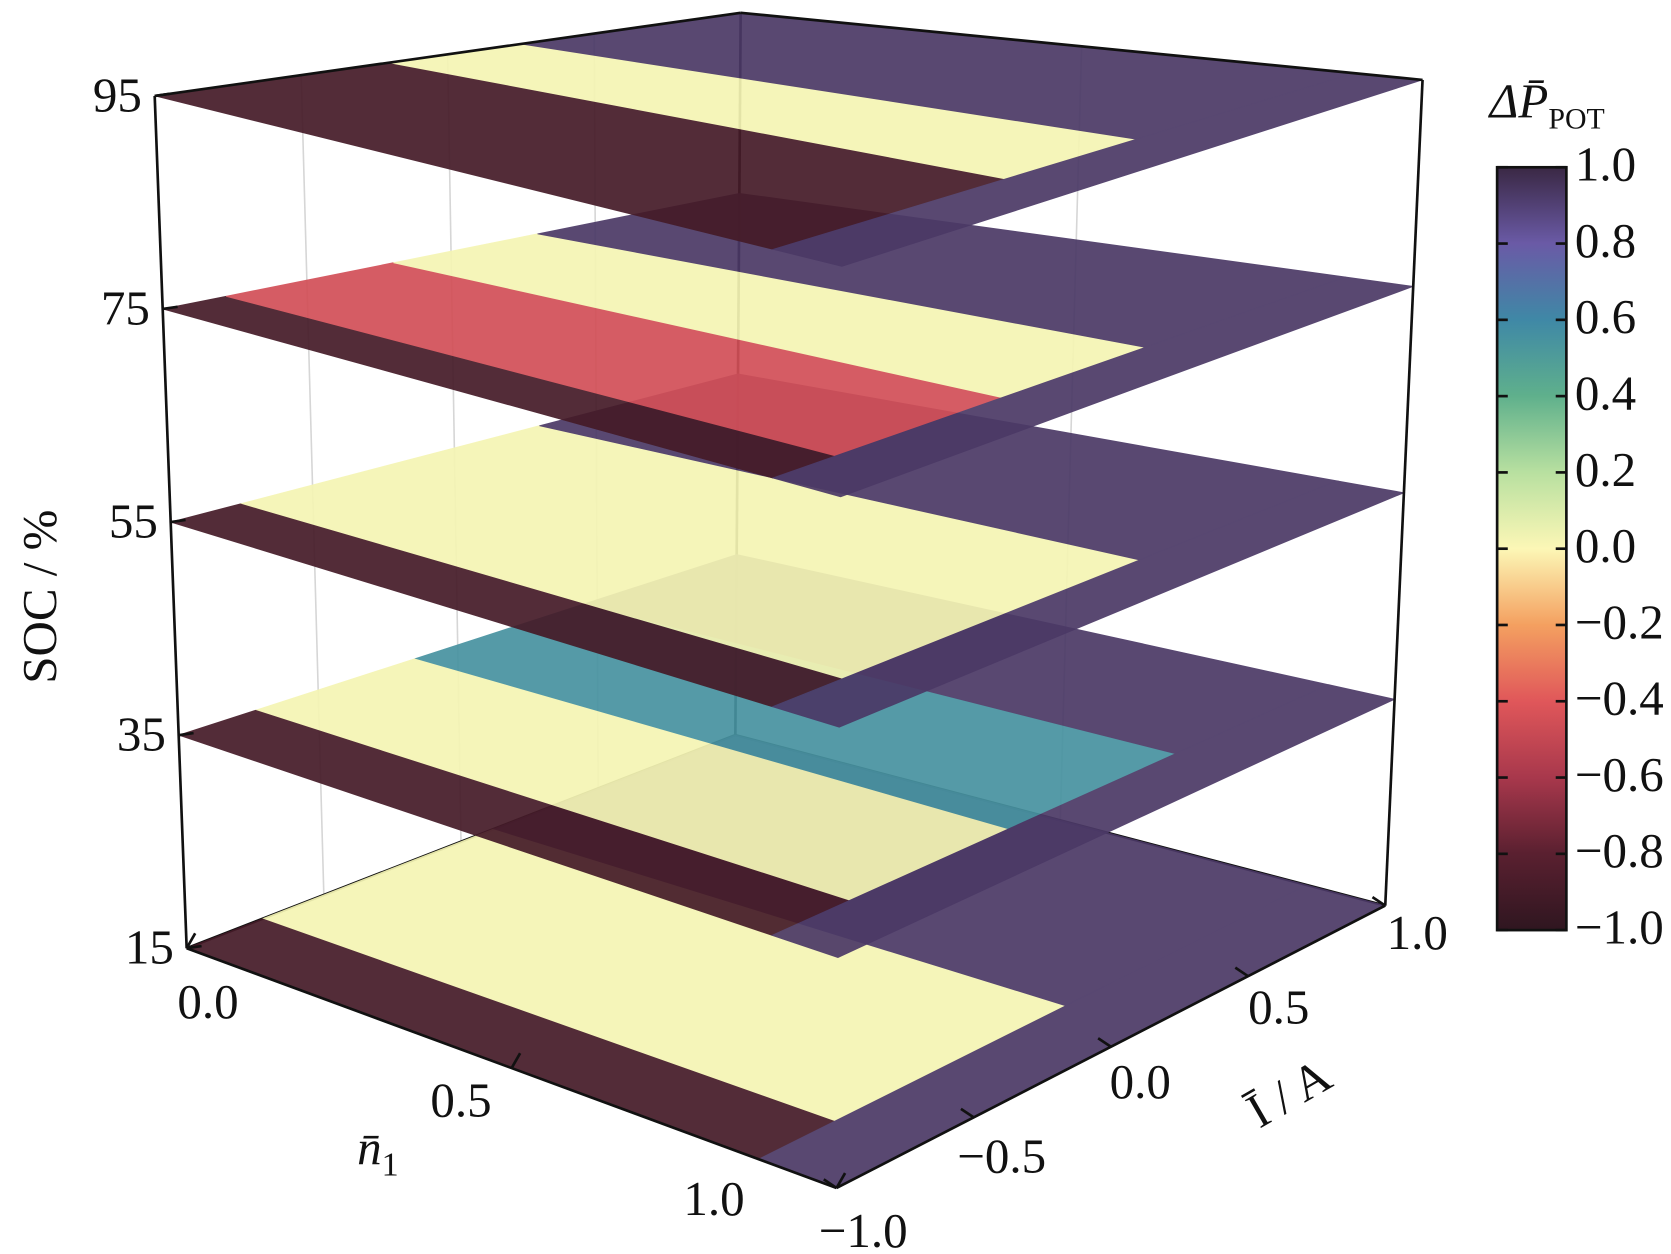 This screenshot has width=1671, height=1254. I want to click on colorbar-tick-label: 0.4, so click(1605, 393).